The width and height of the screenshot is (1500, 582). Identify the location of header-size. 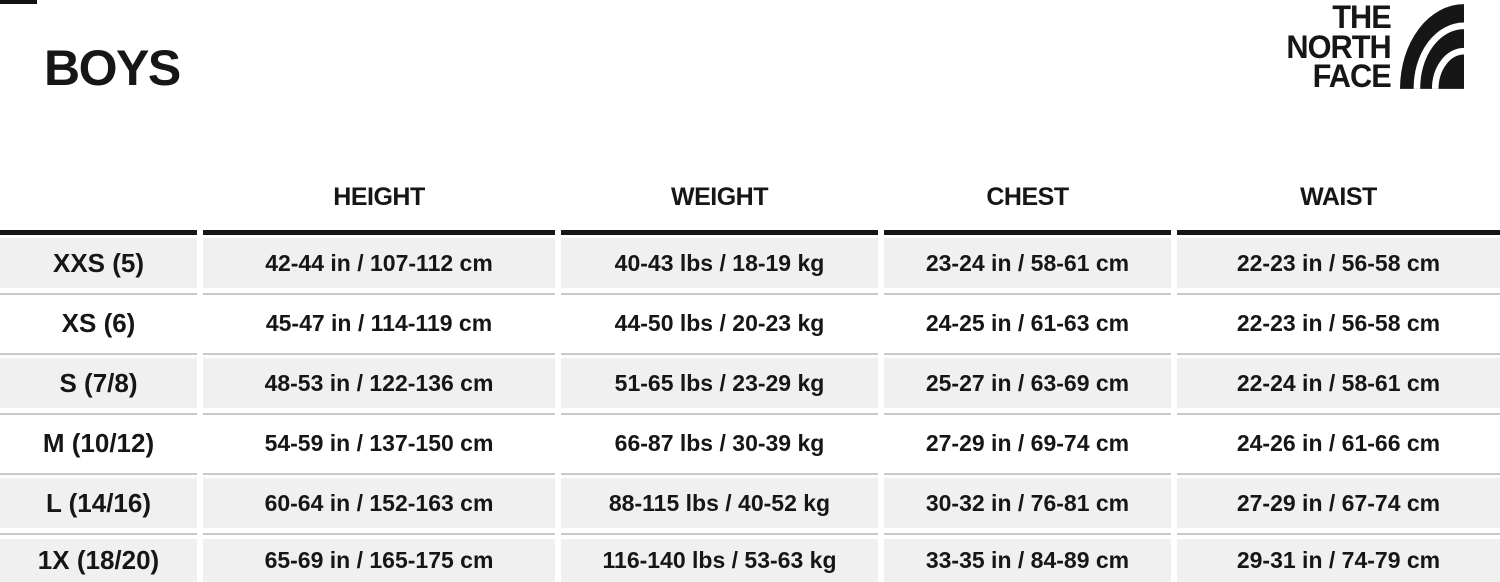
(98, 197).